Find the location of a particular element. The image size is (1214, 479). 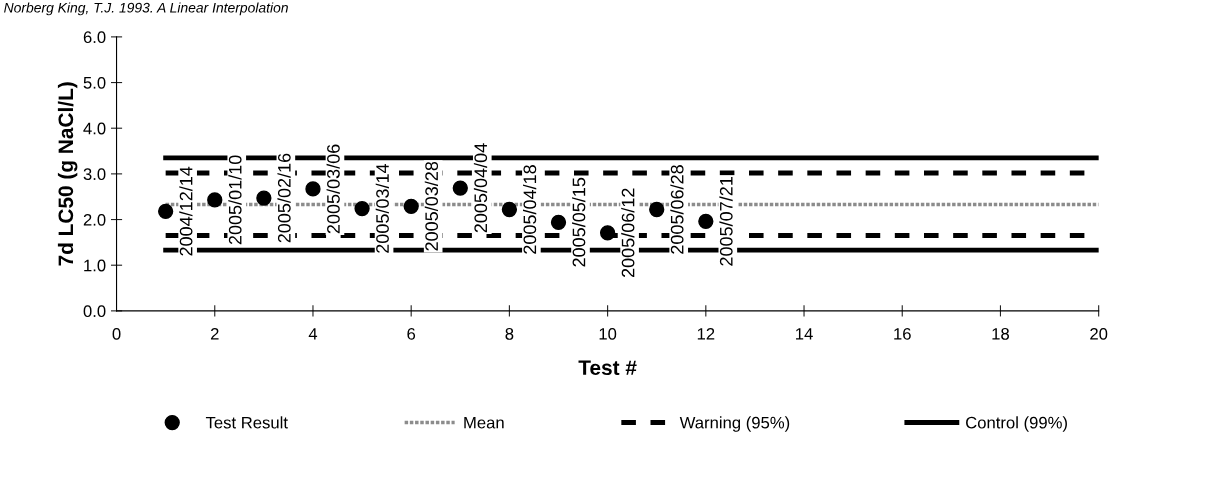

y-tick-label: 1.0 is located at coordinates (95, 265).